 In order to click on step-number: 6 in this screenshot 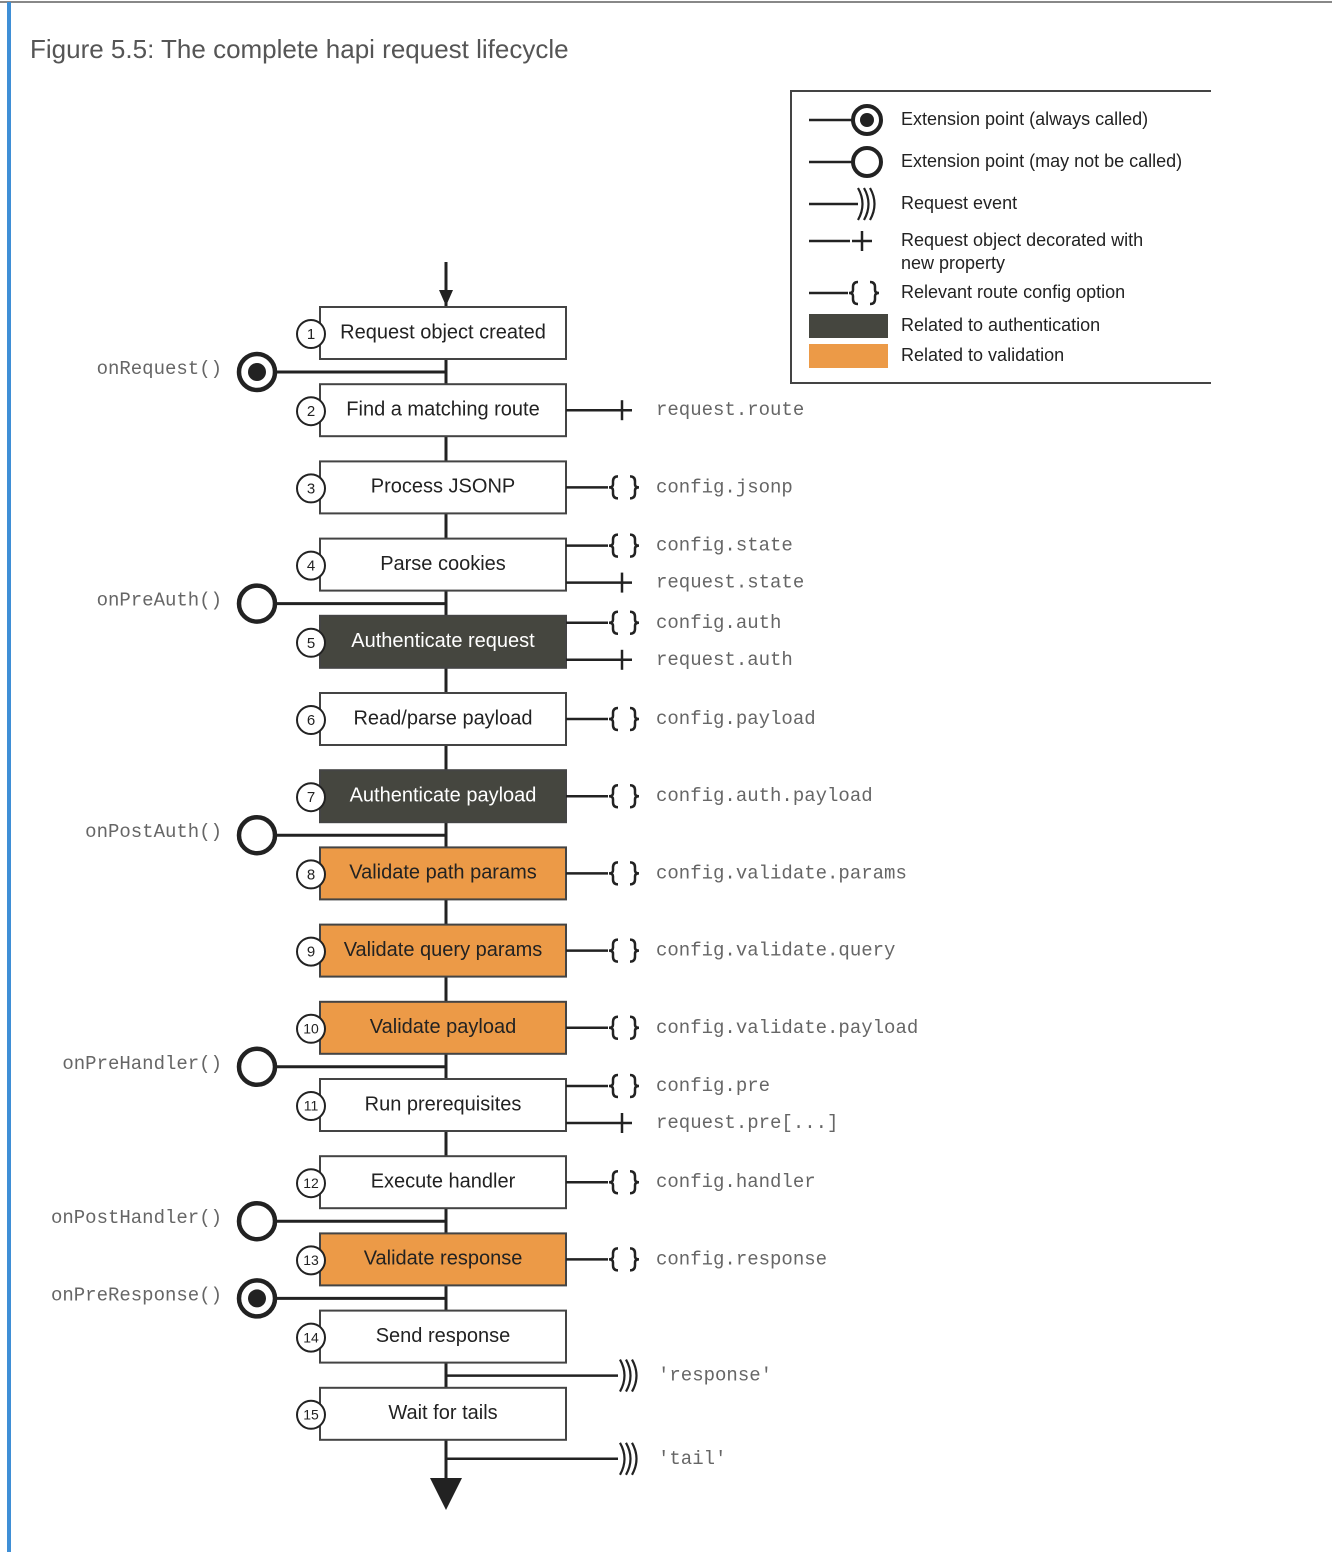, I will do `click(311, 720)`.